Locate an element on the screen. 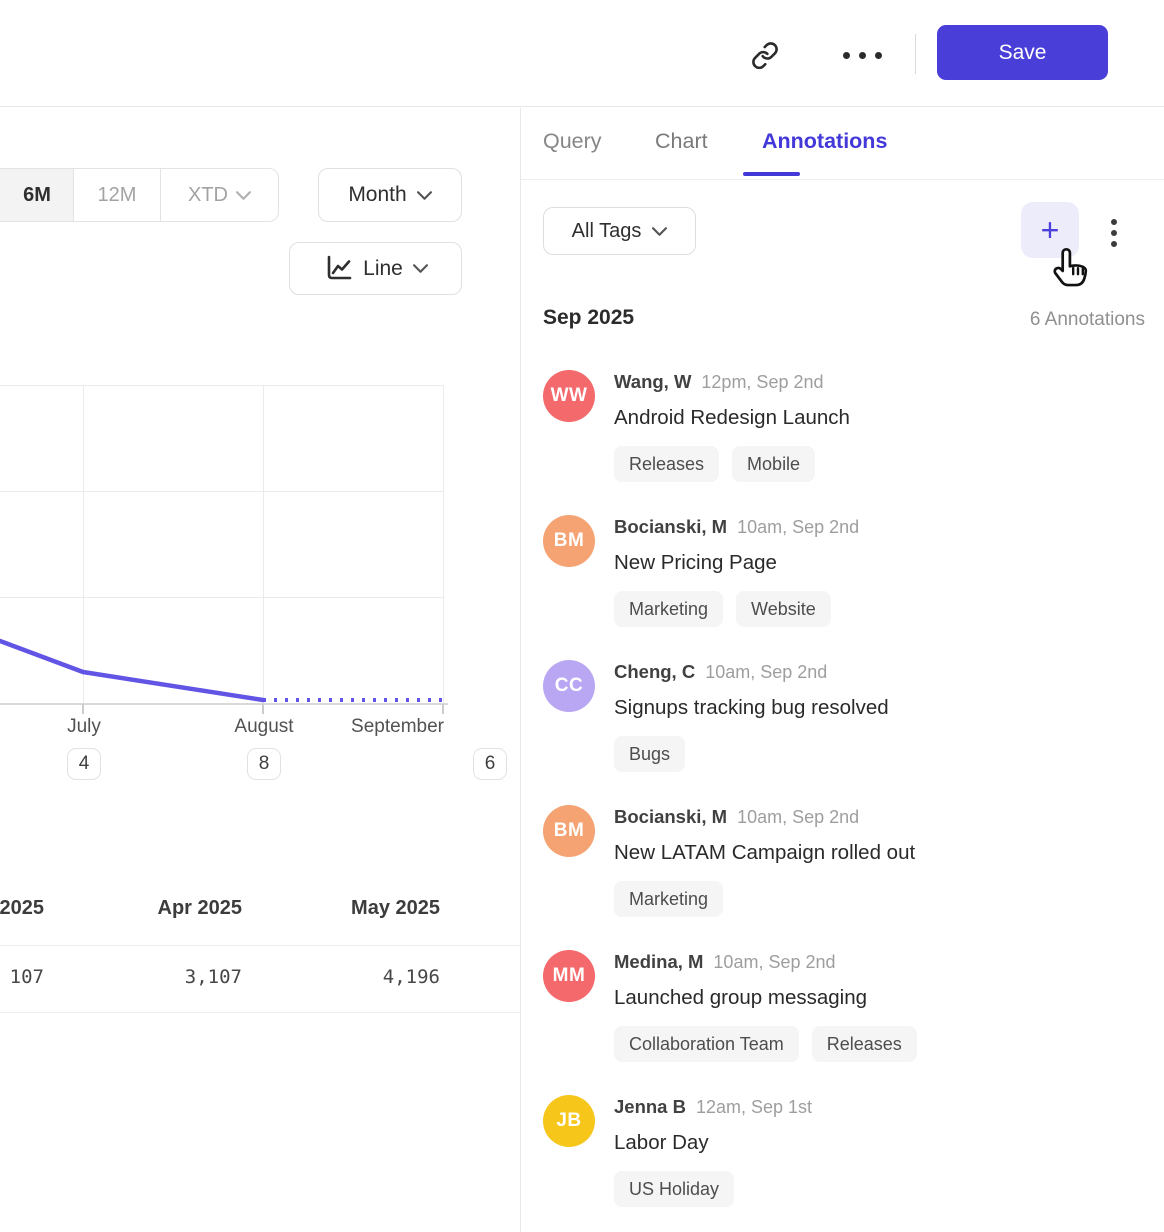  granularity-dropdown: Month is located at coordinates (390, 195).